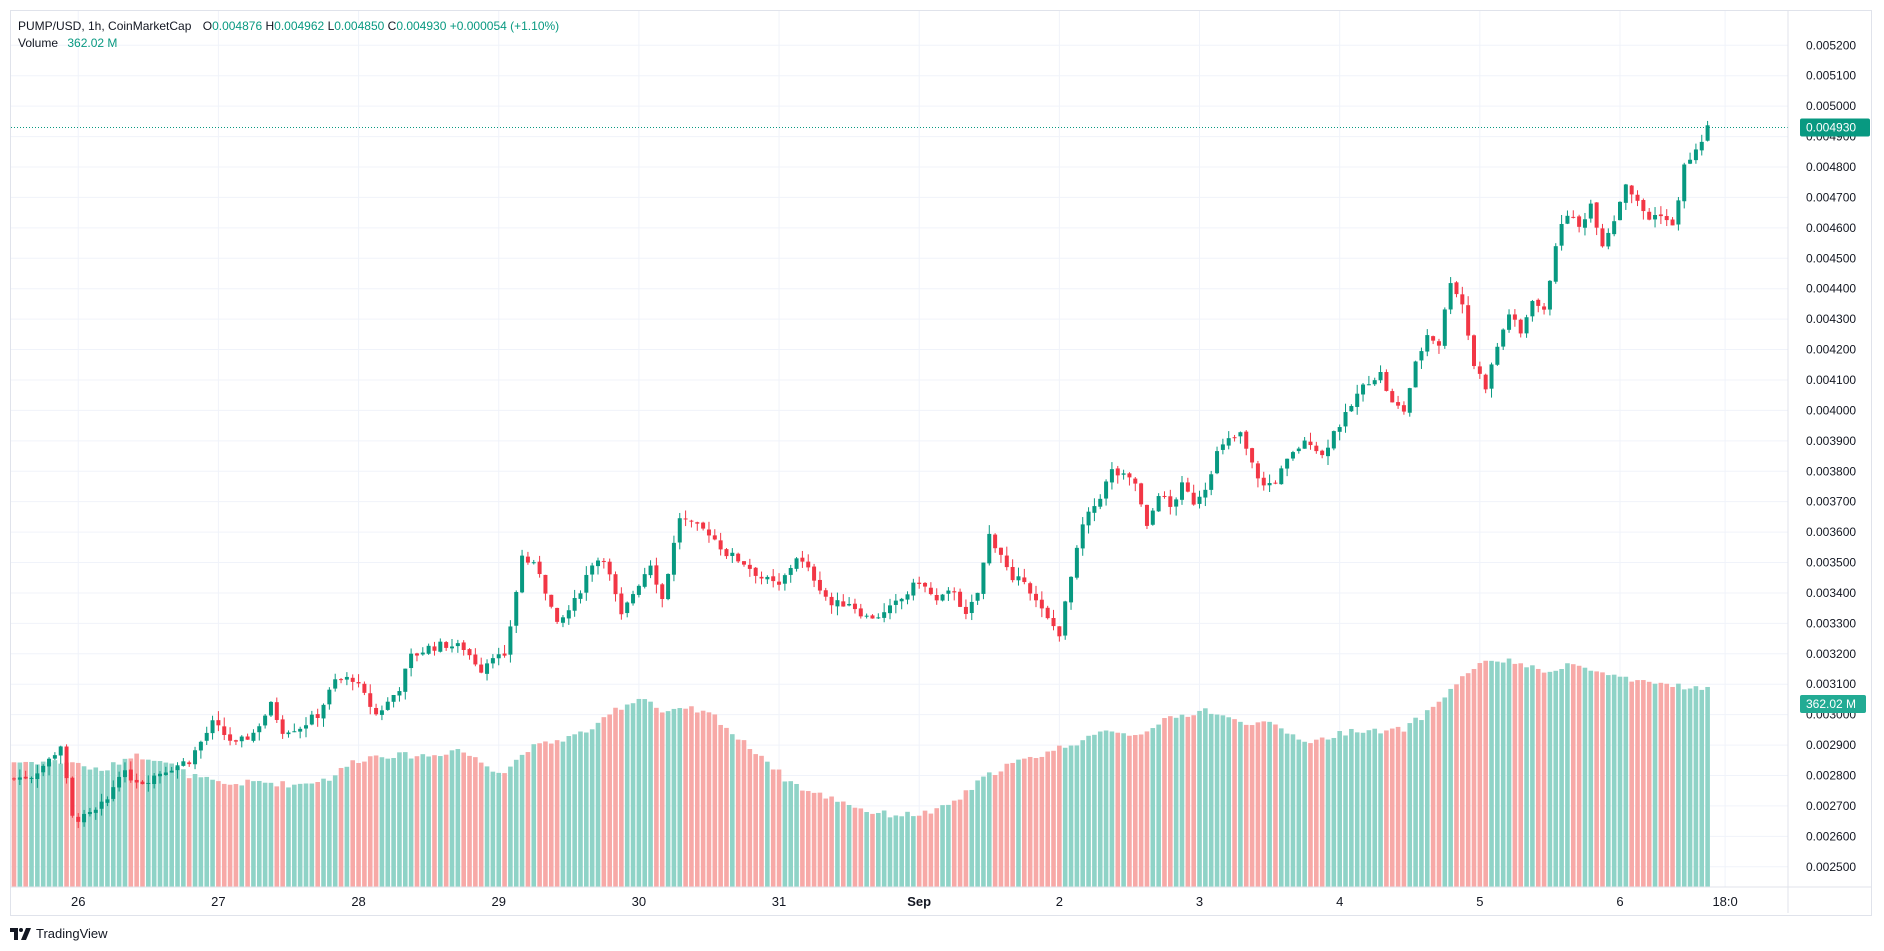  What do you see at coordinates (392, 26) in the screenshot?
I see `close-label: C` at bounding box center [392, 26].